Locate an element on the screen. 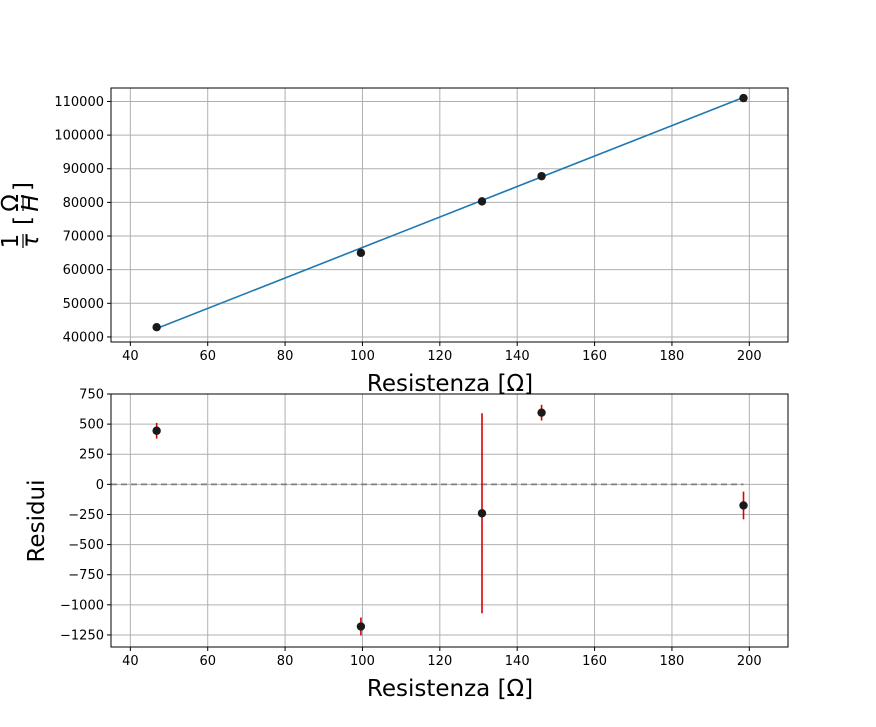 The width and height of the screenshot is (876, 727). ylabel-unit-num: Ω is located at coordinates (12, 203).